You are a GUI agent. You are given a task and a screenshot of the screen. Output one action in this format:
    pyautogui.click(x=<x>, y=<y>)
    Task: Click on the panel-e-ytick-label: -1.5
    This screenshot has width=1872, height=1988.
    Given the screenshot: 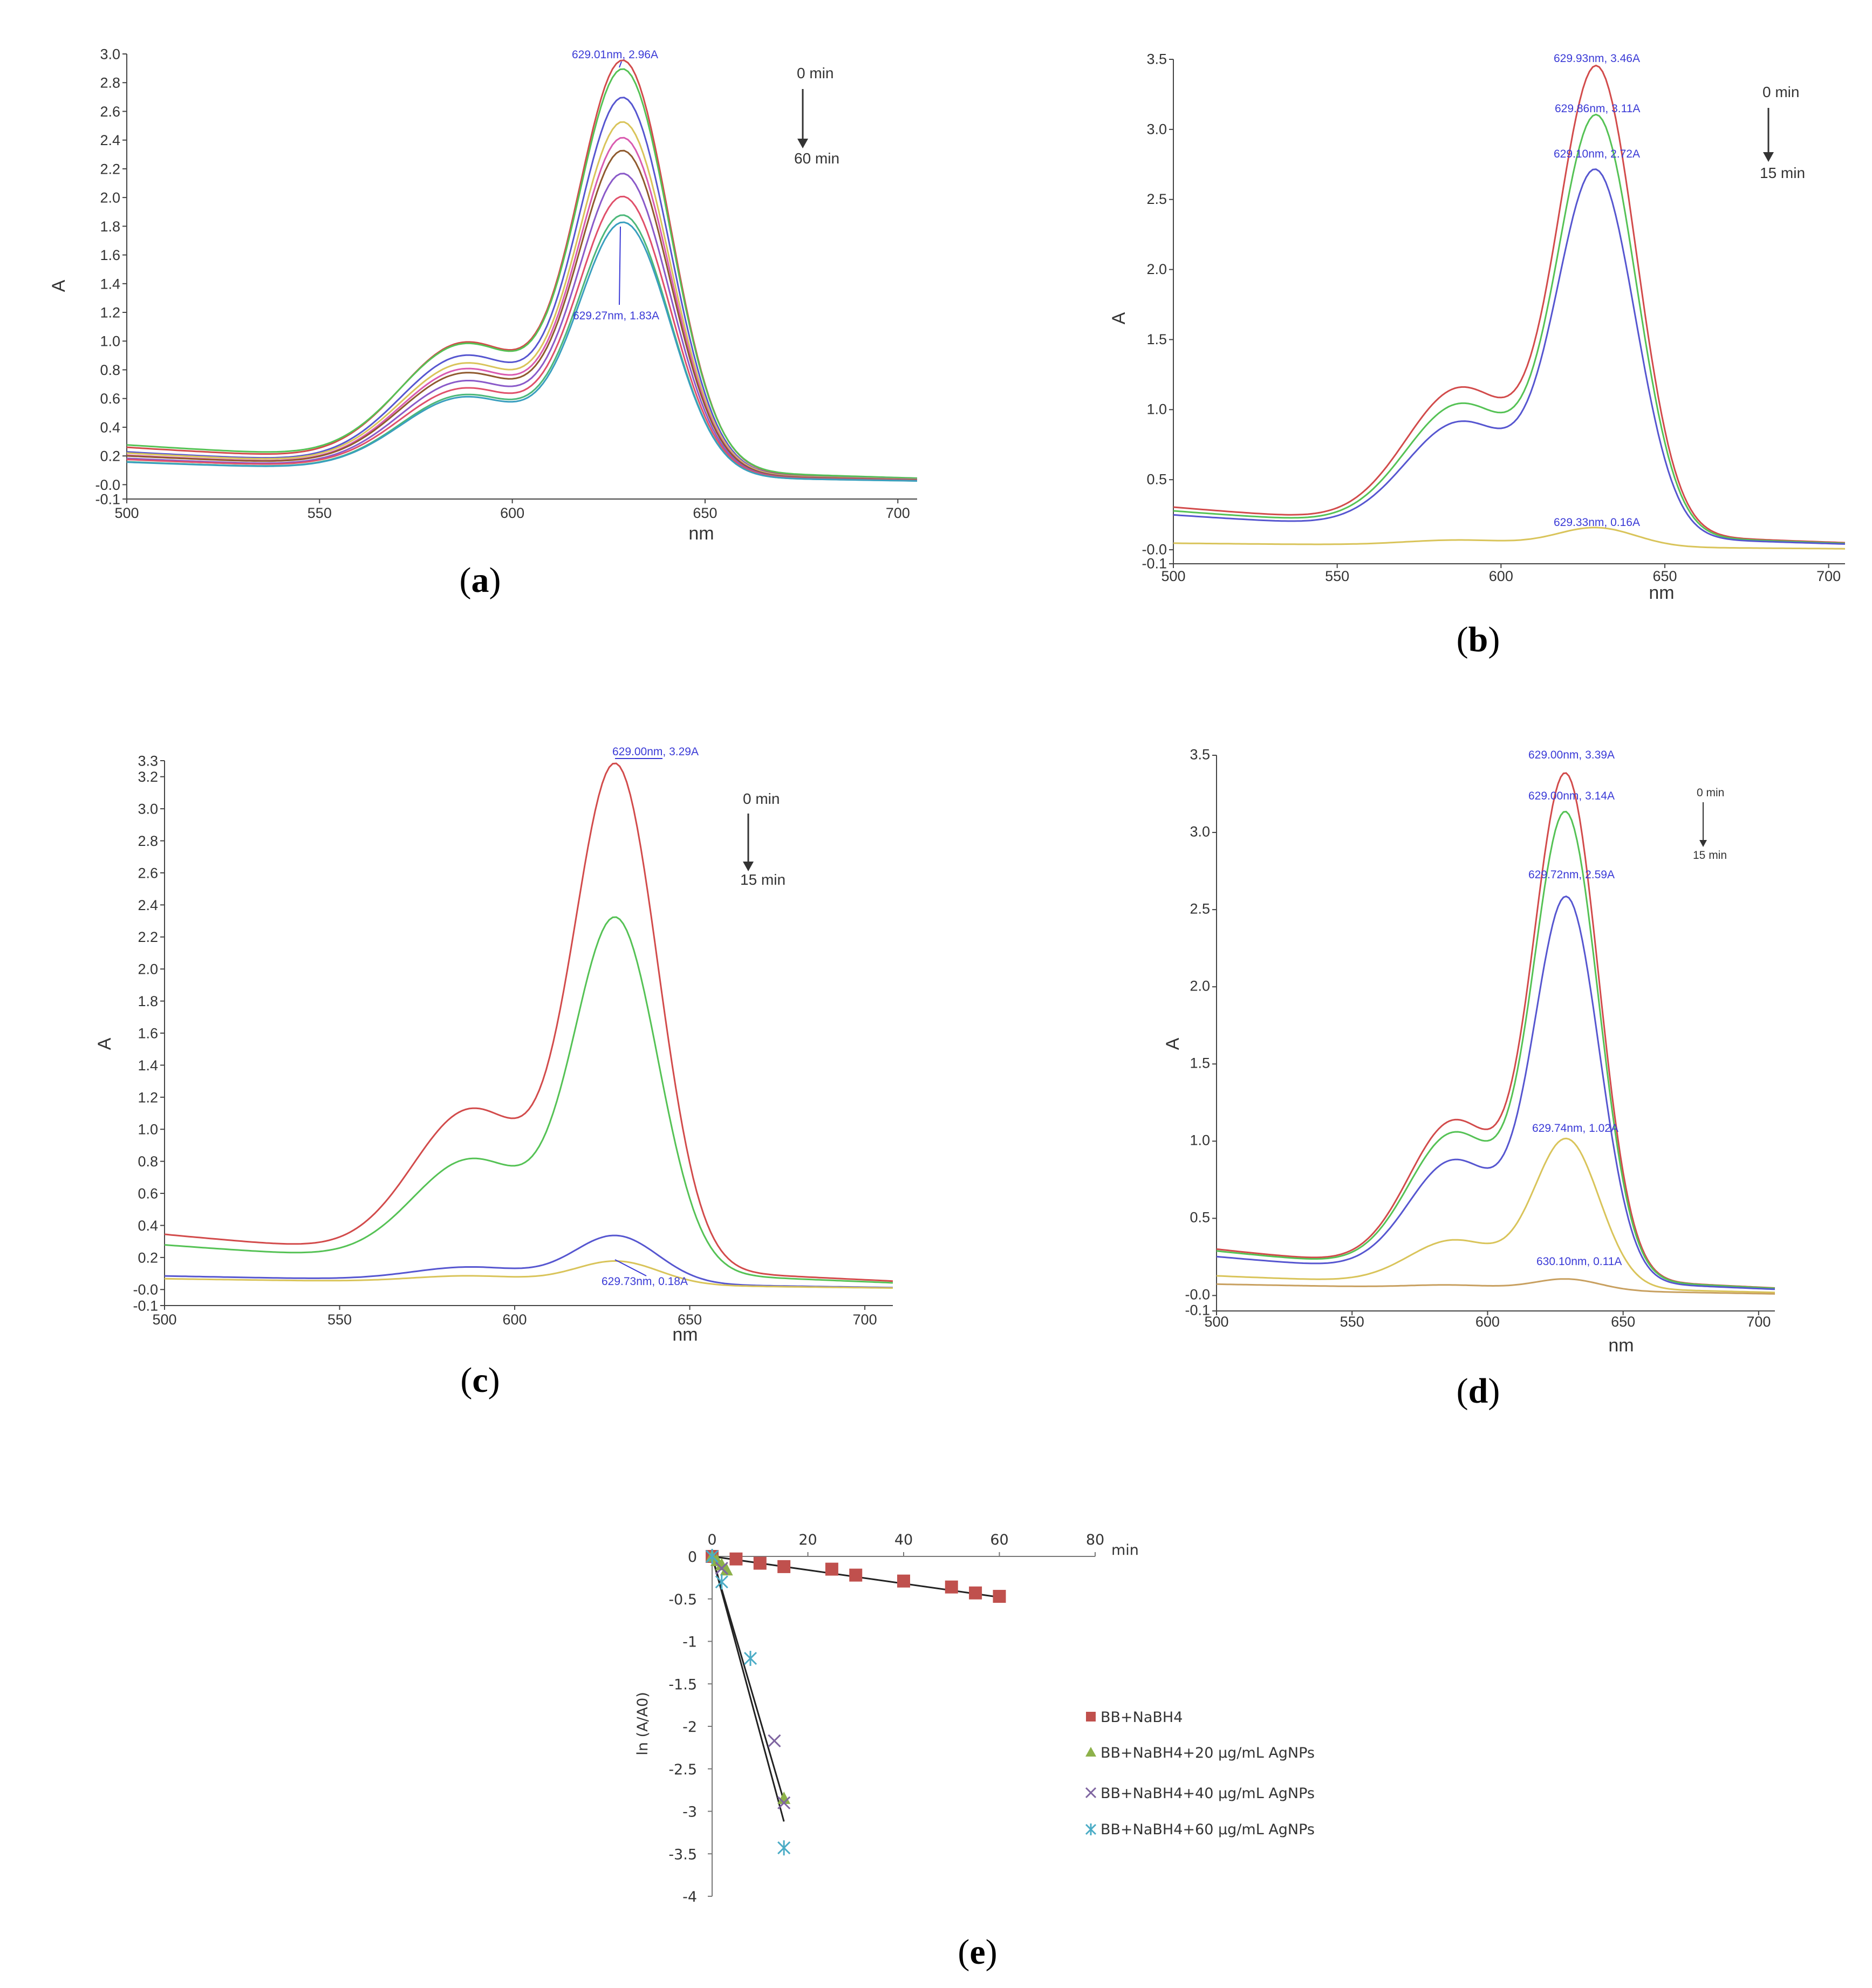 What is the action you would take?
    pyautogui.click(x=683, y=1684)
    